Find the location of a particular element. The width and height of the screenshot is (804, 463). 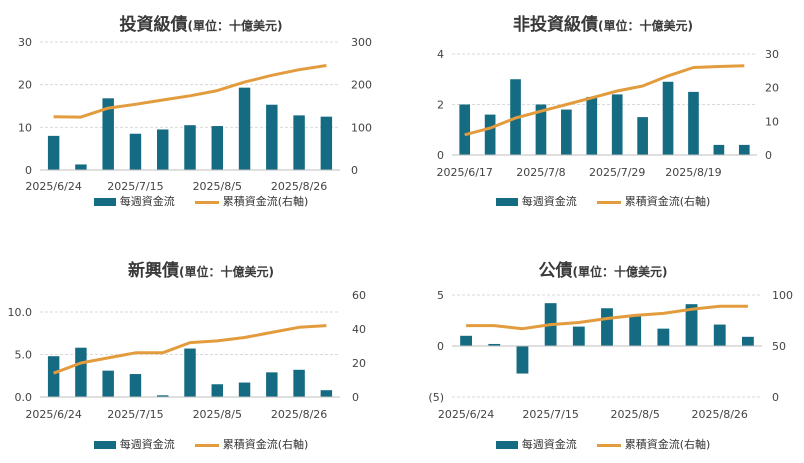

chart-title-text: 投資級債 is located at coordinates (153, 25).